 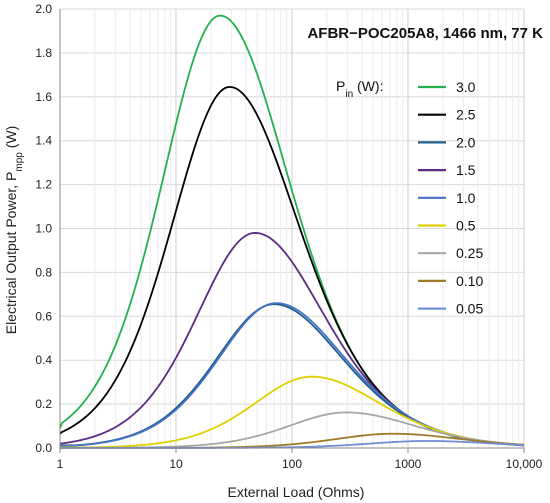 What do you see at coordinates (43, 448) in the screenshot?
I see `y-tick-label: 0.0` at bounding box center [43, 448].